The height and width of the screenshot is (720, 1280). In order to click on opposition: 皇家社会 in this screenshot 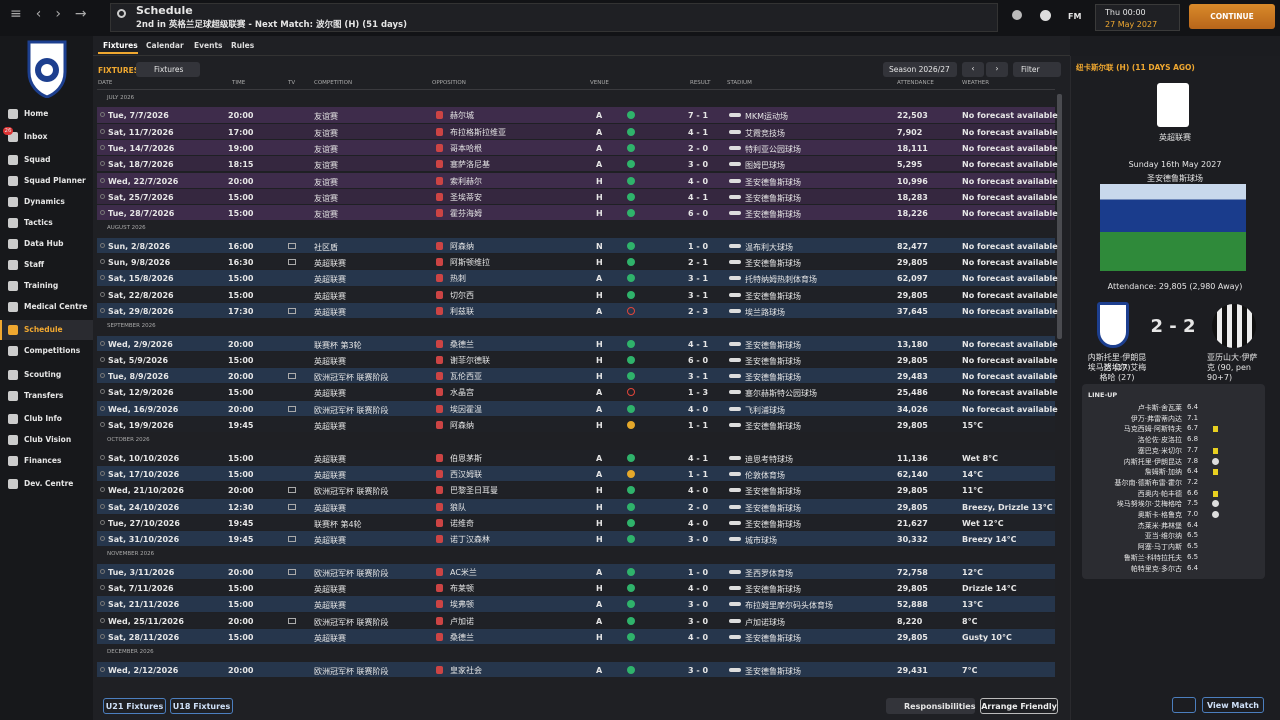, I will do `click(466, 670)`.